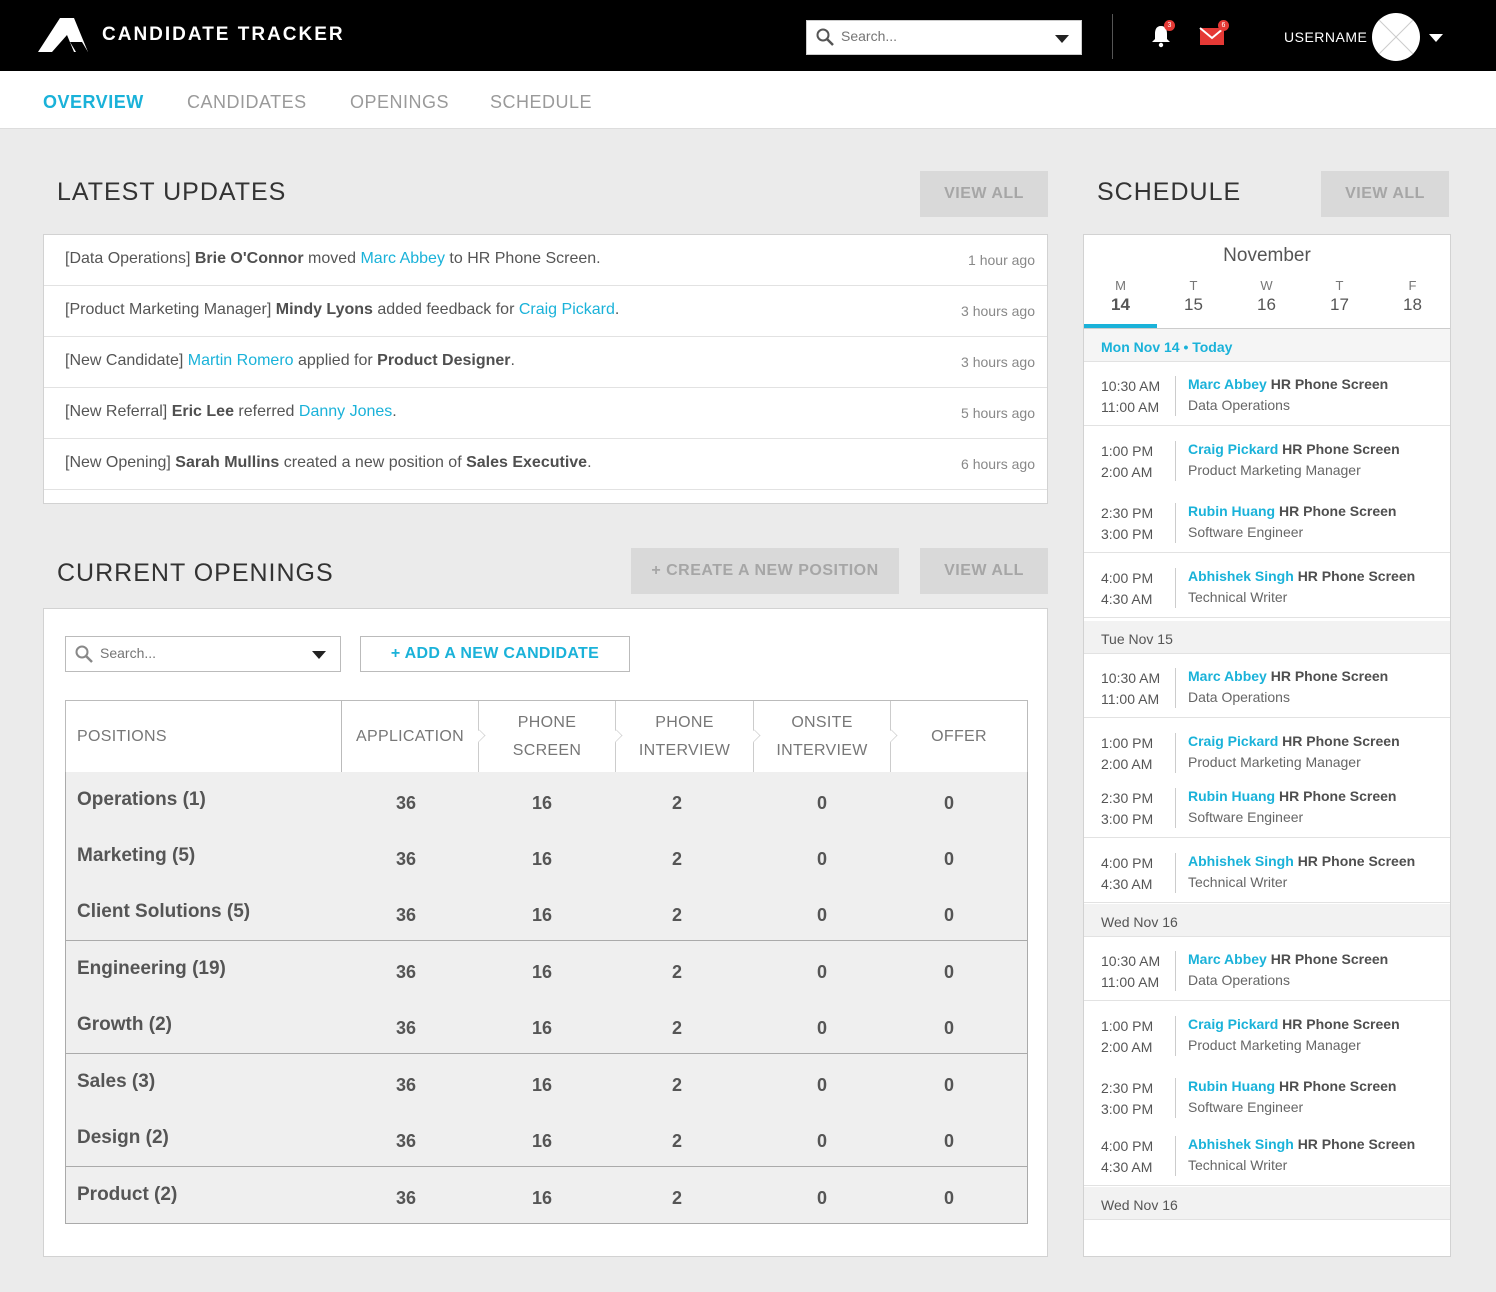  I want to click on table-row: Operations (1) 36 16 2 0 0, so click(546, 800).